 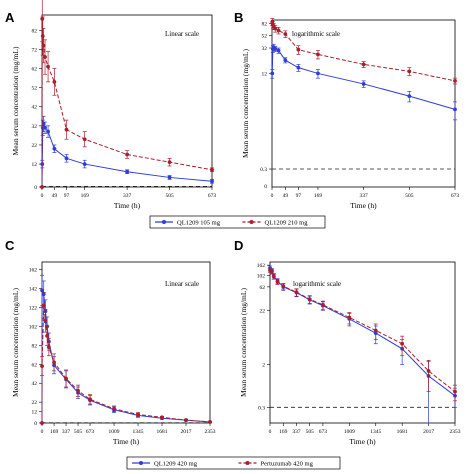 What do you see at coordinates (35, 384) in the screenshot?
I see `y-tick-label: 42` at bounding box center [35, 384].